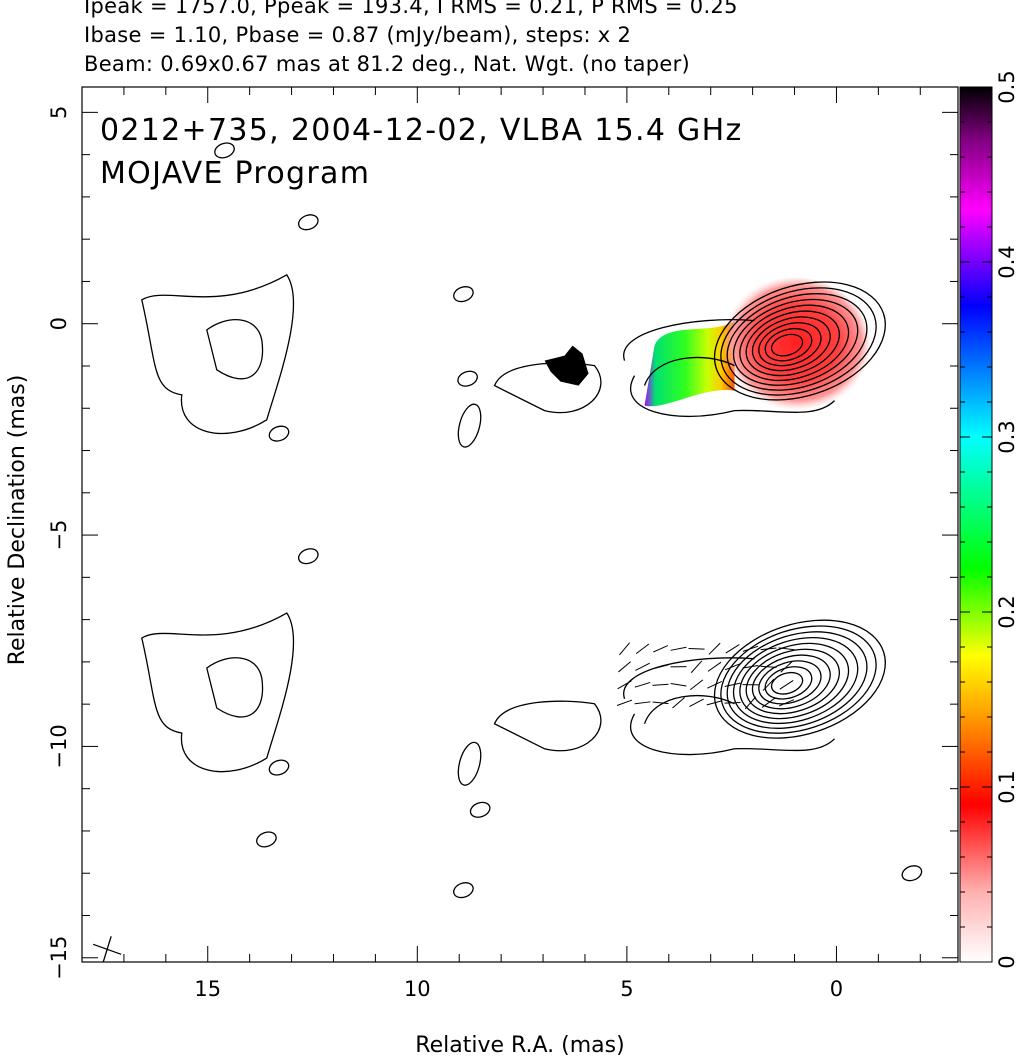 This screenshot has height=1060, width=1021. I want to click on colorbar-tick-label: 0, so click(1007, 961).